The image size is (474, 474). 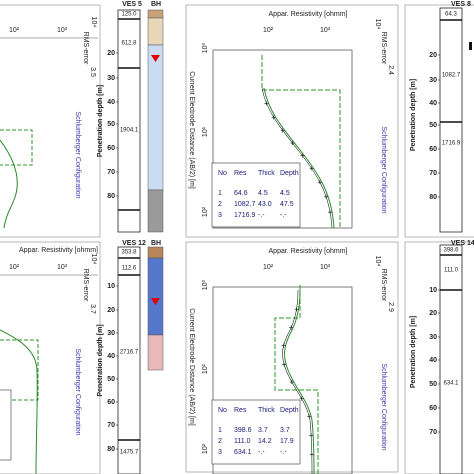 What do you see at coordinates (134, 243) in the screenshot?
I see `ves-title: VES 12` at bounding box center [134, 243].